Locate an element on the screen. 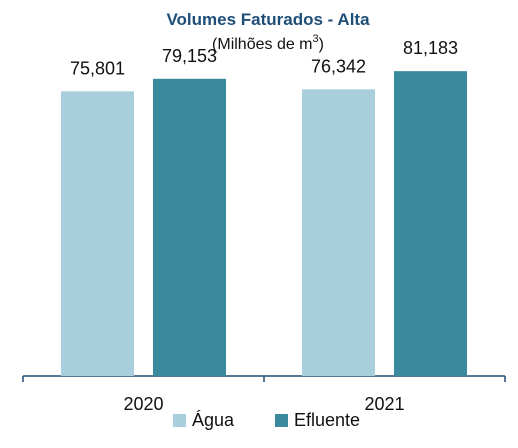 The image size is (518, 448). chart-subtitle-main: (Milhões de m is located at coordinates (262, 44).